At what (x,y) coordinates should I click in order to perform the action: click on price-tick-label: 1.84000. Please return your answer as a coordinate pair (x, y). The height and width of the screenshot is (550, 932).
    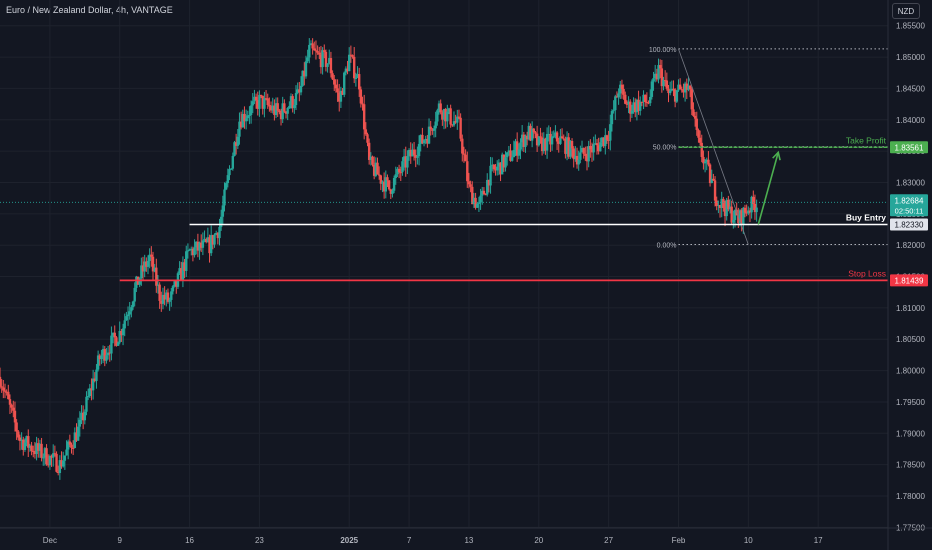
    Looking at the image, I should click on (910, 120).